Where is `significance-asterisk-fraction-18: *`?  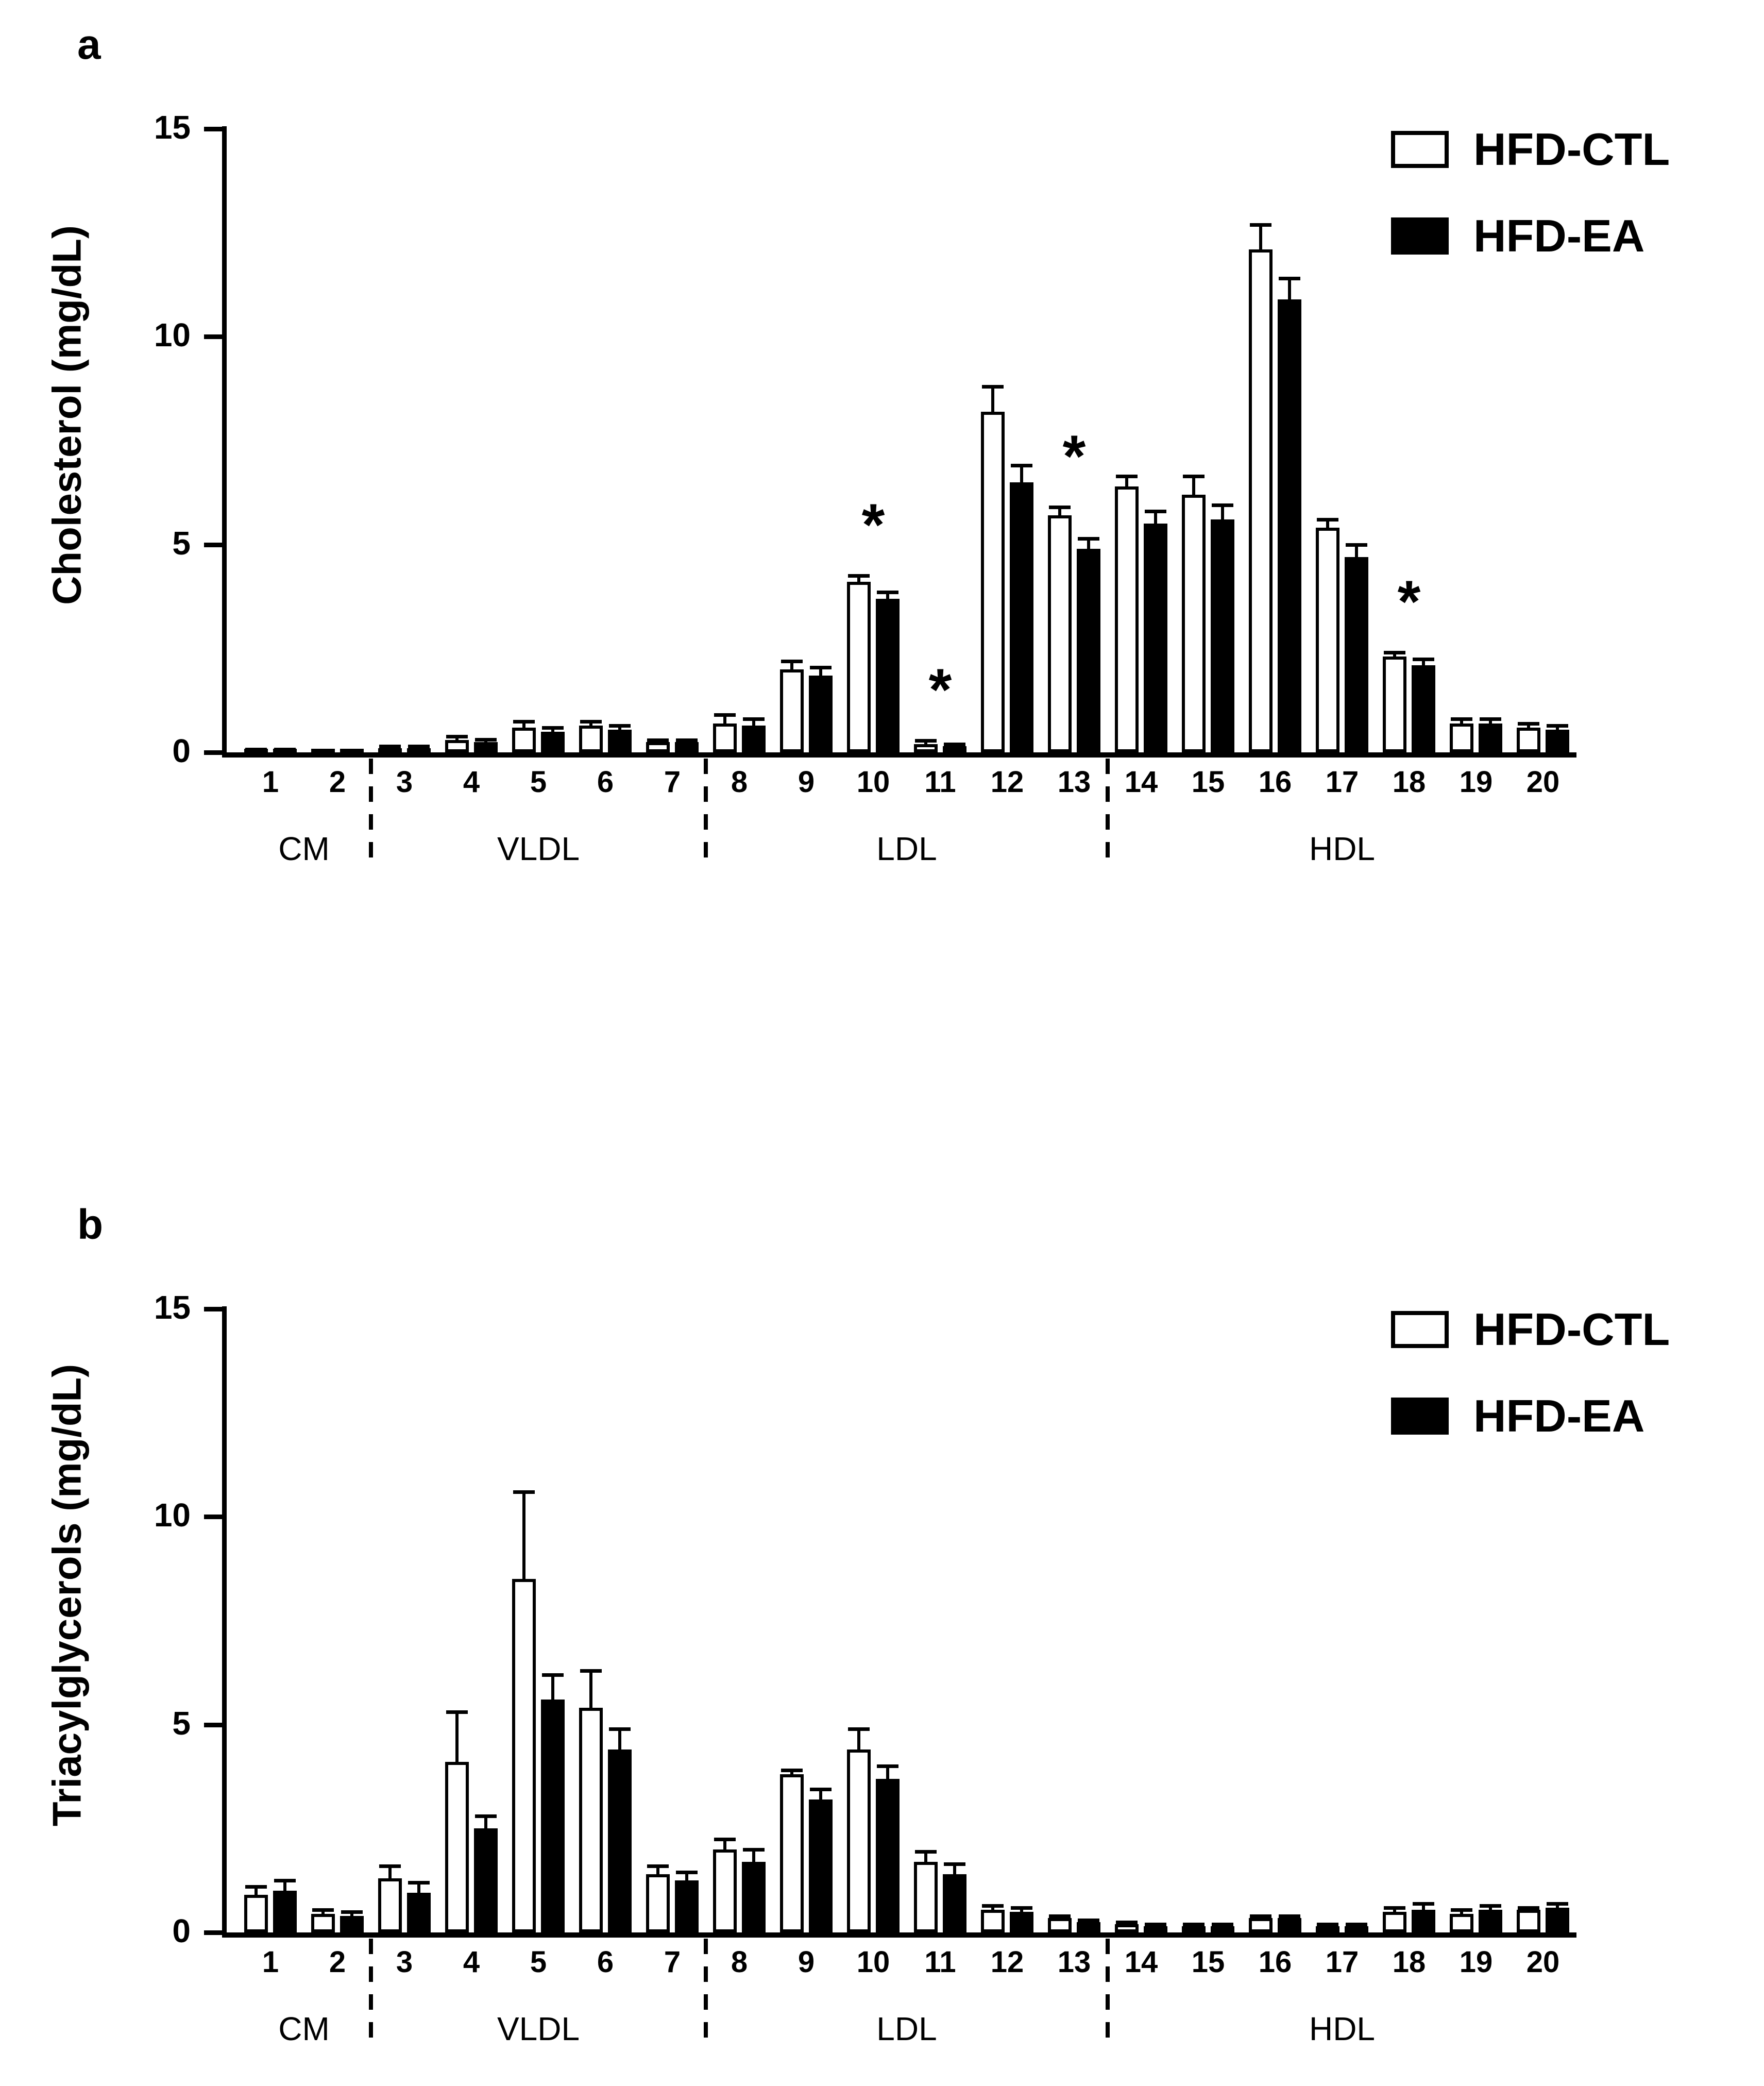 significance-asterisk-fraction-18: * is located at coordinates (1409, 602).